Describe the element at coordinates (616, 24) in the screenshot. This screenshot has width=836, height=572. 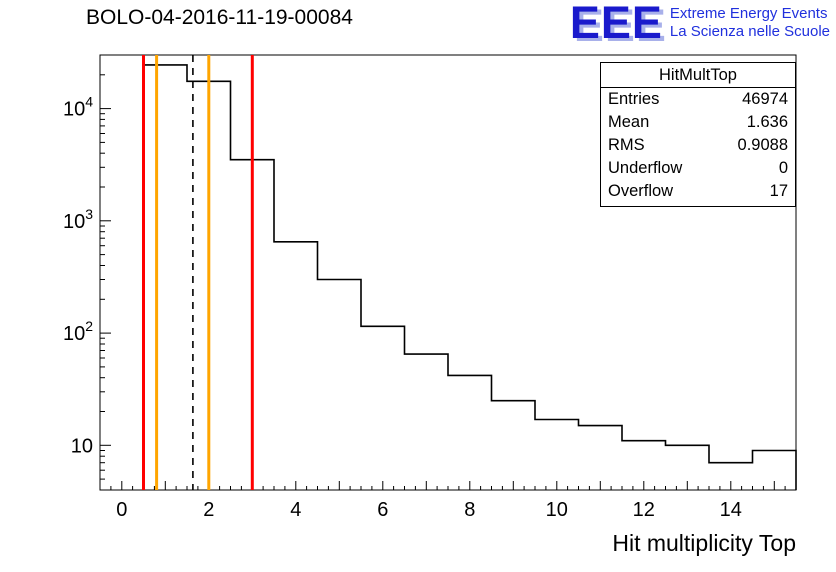
I see `eee-logo-text: EEE` at that location.